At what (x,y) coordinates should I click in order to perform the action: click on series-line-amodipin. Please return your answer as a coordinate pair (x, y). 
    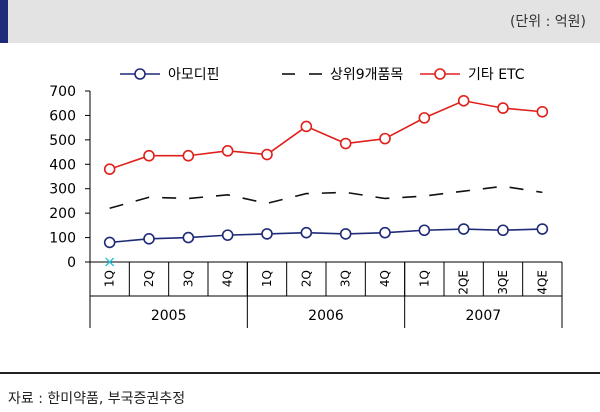
    Looking at the image, I should click on (326, 236).